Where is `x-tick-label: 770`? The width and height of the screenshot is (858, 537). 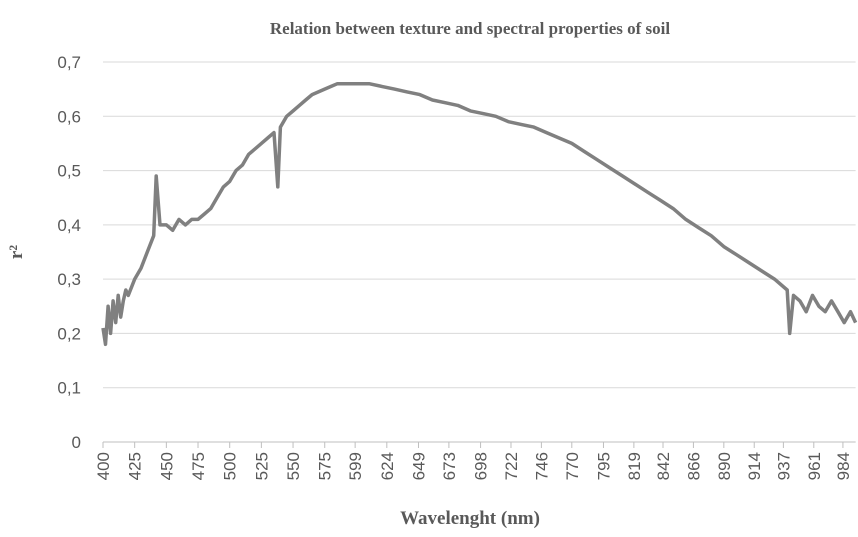
x-tick-label: 770 is located at coordinates (572, 466).